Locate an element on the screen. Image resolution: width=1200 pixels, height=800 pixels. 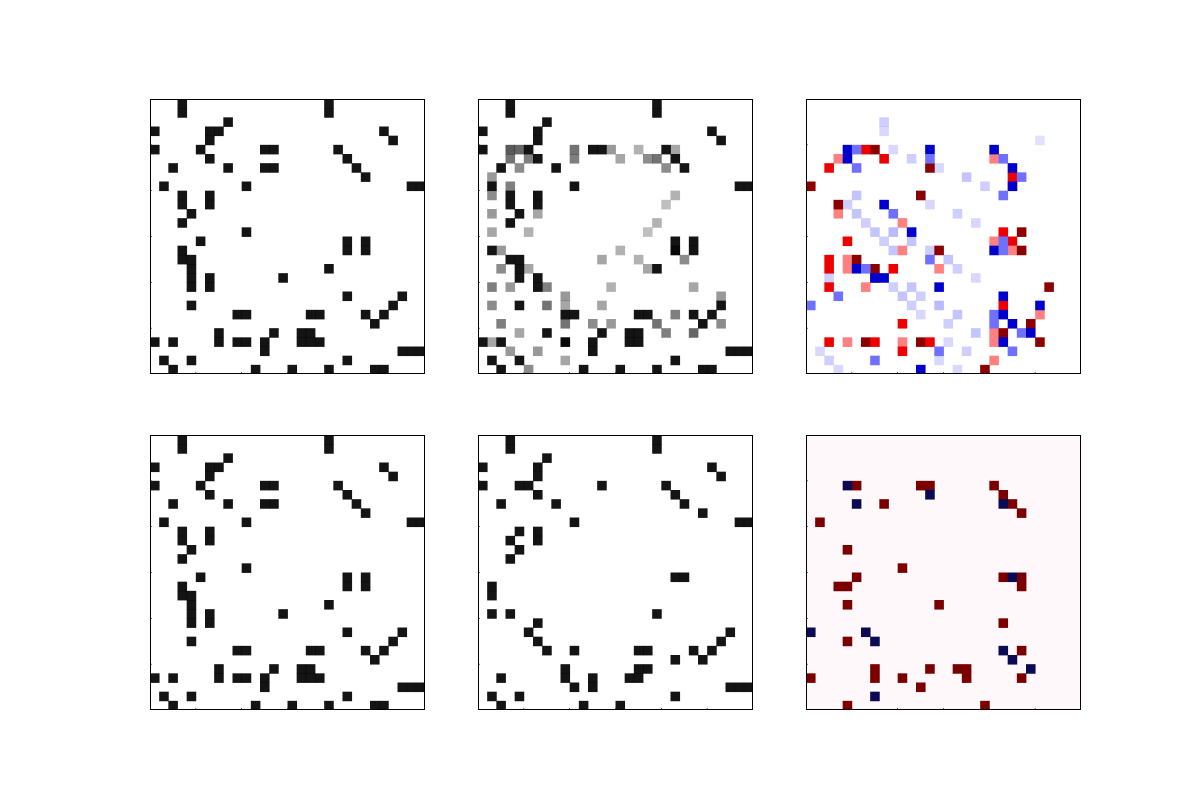
heatmap-top-middle is located at coordinates (615, 236).